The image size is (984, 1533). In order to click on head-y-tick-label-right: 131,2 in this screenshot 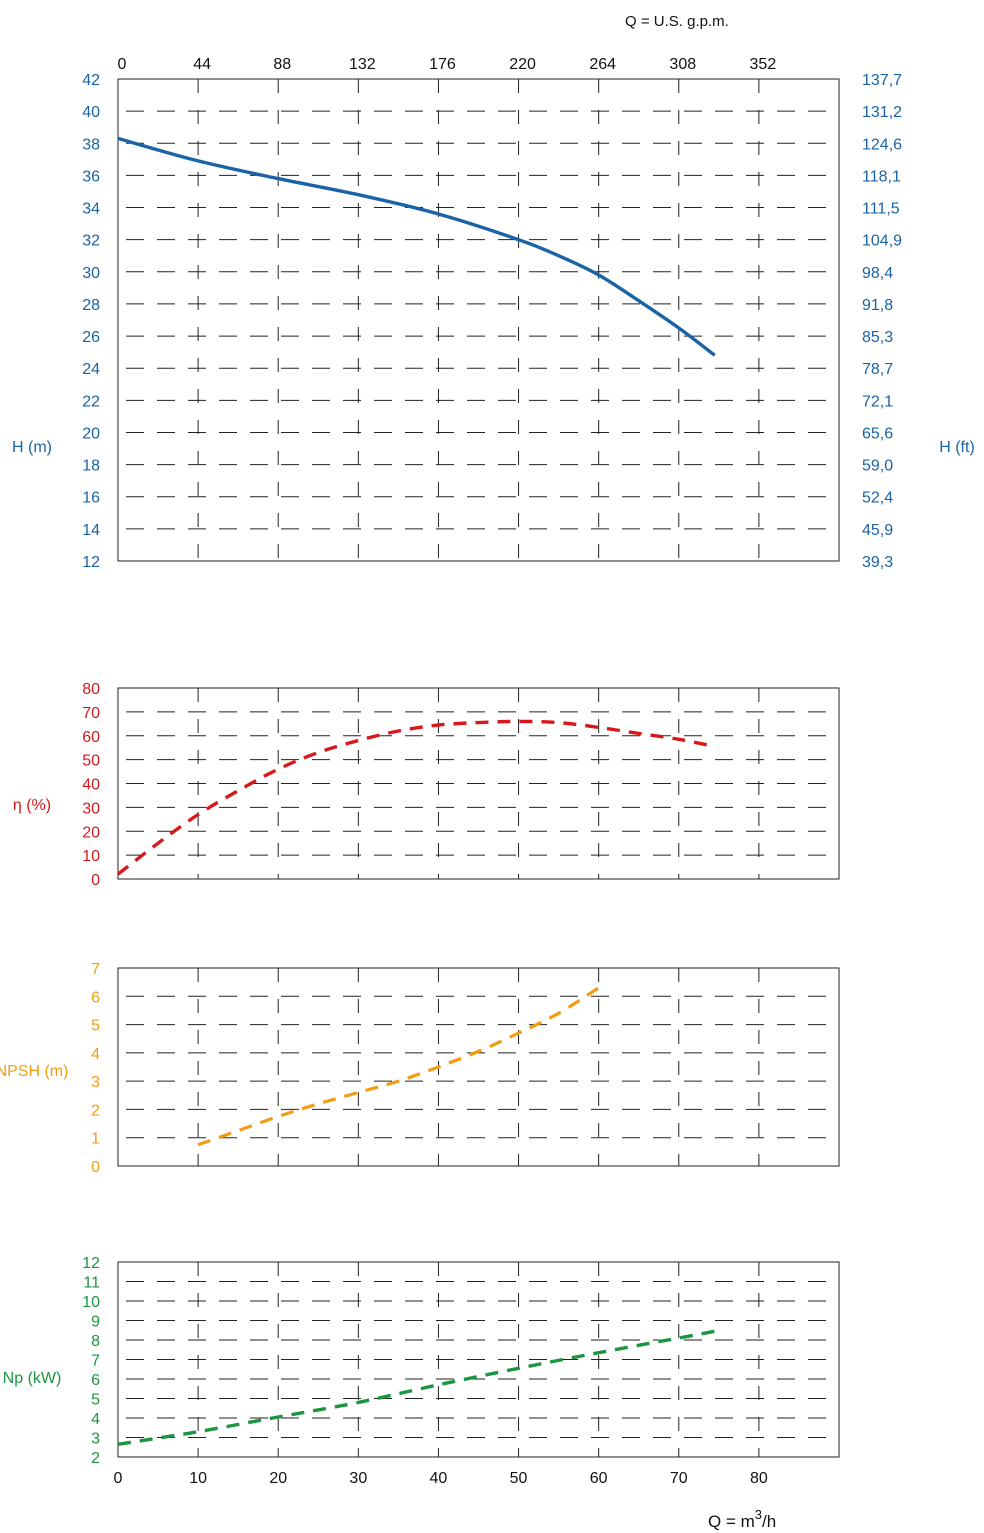, I will do `click(882, 112)`.